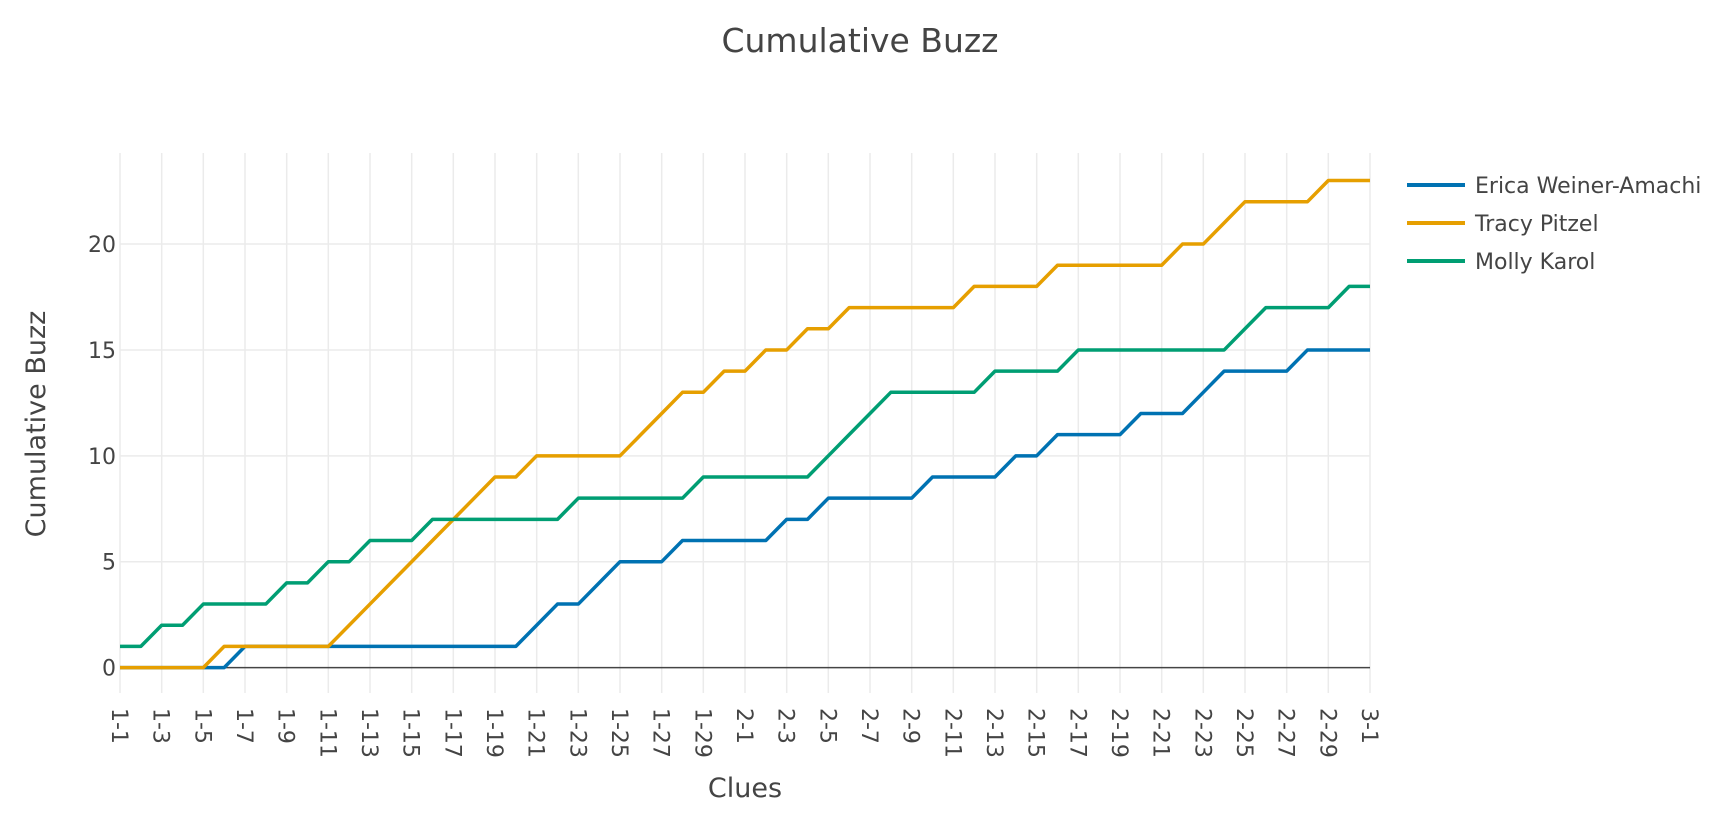  Describe the element at coordinates (701, 733) in the screenshot. I see `x-tick-label: 1-29` at that location.